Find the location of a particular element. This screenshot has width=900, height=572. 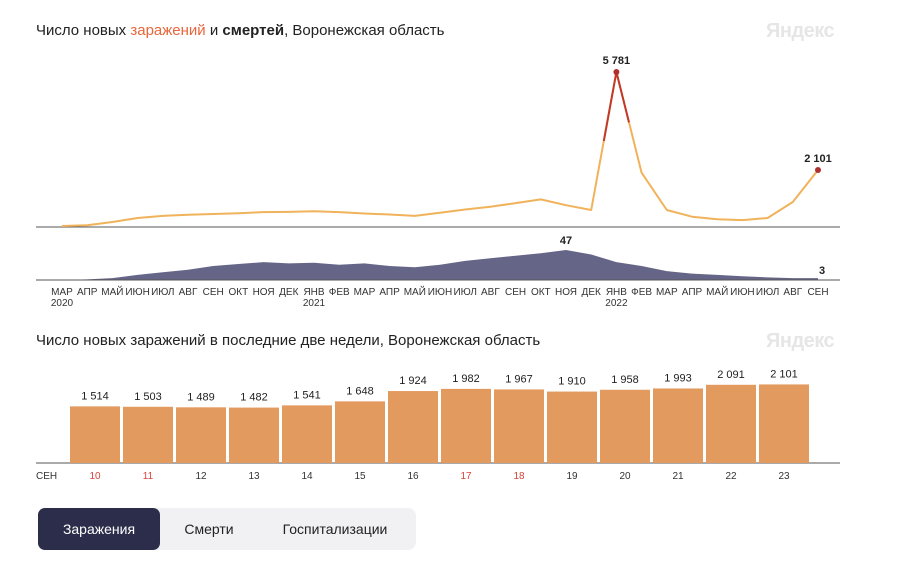

year-label: 2022 is located at coordinates (616, 303).